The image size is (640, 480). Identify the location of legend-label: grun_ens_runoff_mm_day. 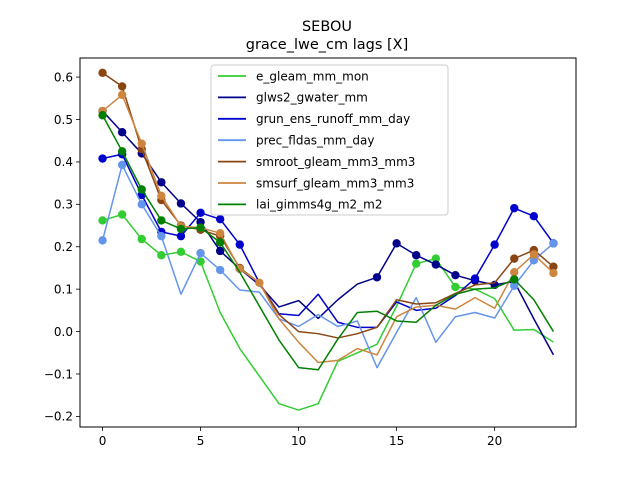
(333, 119).